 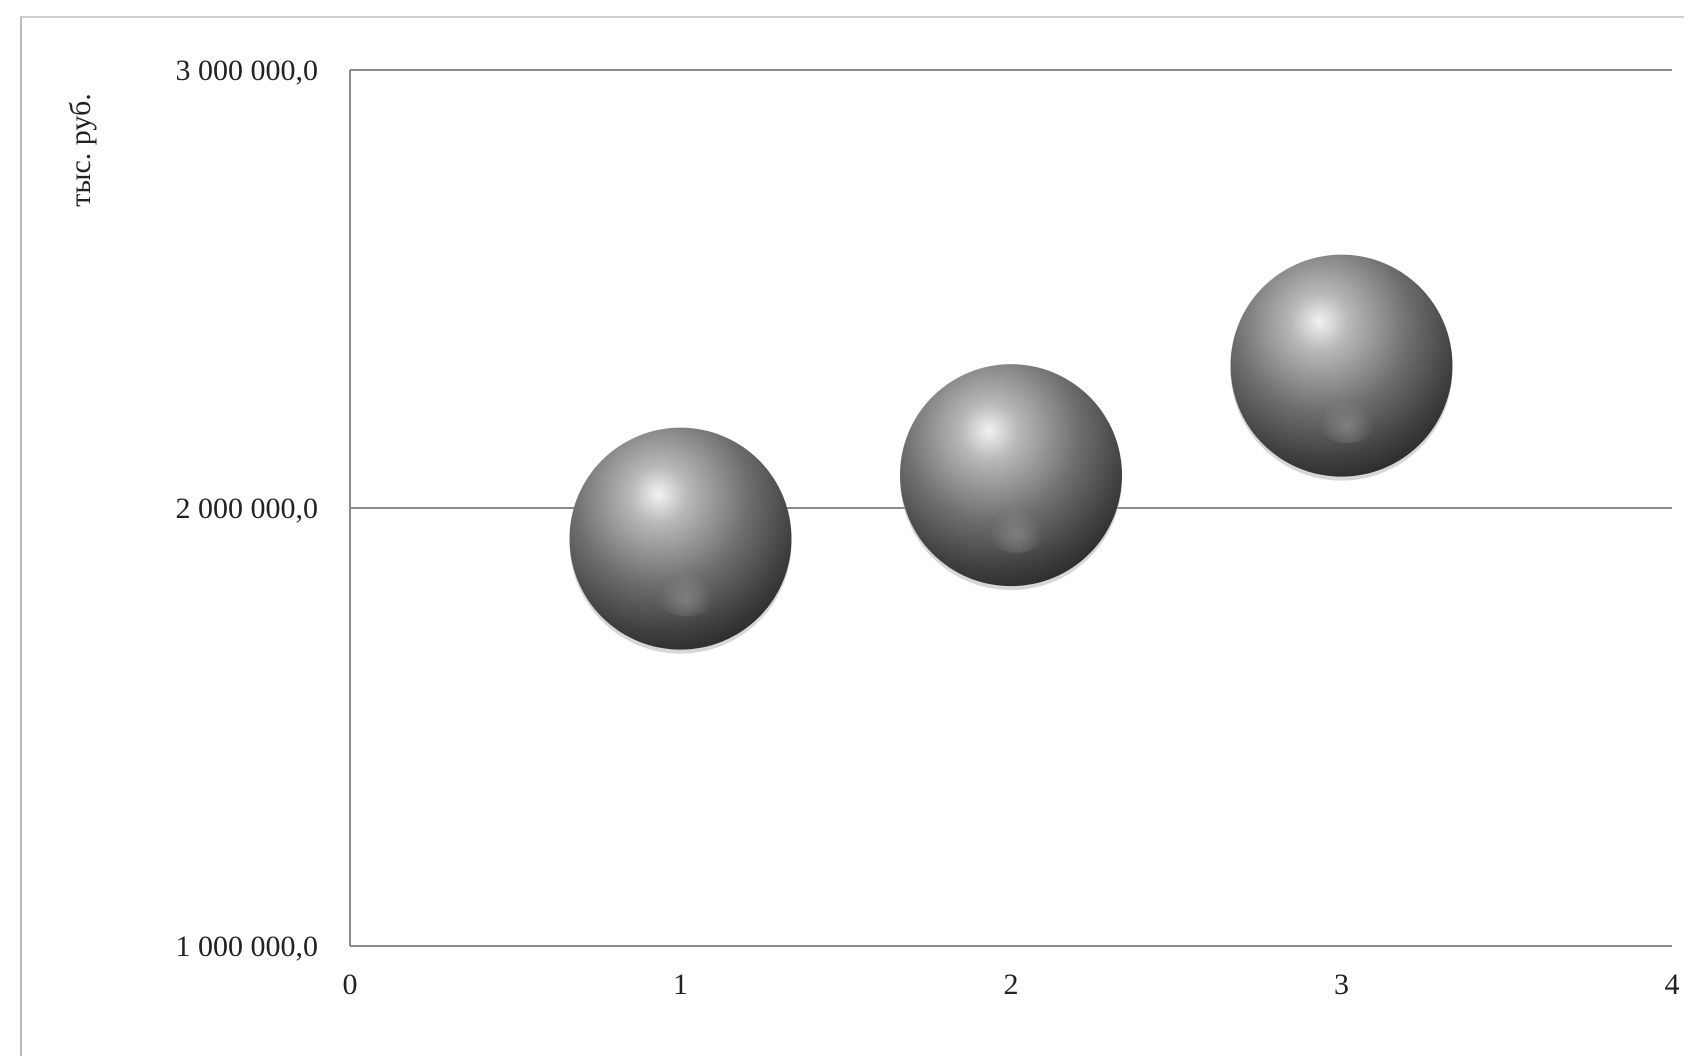 I want to click on y-tick-label: 1 000 000,0, so click(x=247, y=946).